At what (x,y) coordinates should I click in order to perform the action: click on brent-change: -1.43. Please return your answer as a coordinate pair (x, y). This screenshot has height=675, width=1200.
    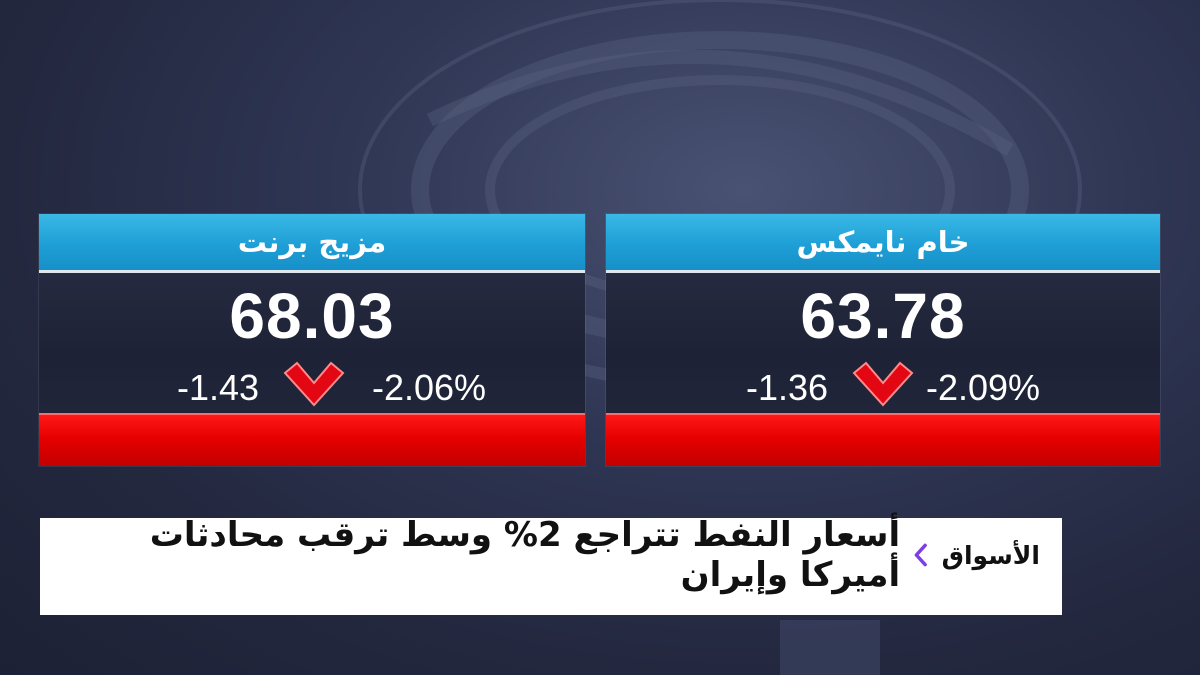
    Looking at the image, I should click on (218, 387).